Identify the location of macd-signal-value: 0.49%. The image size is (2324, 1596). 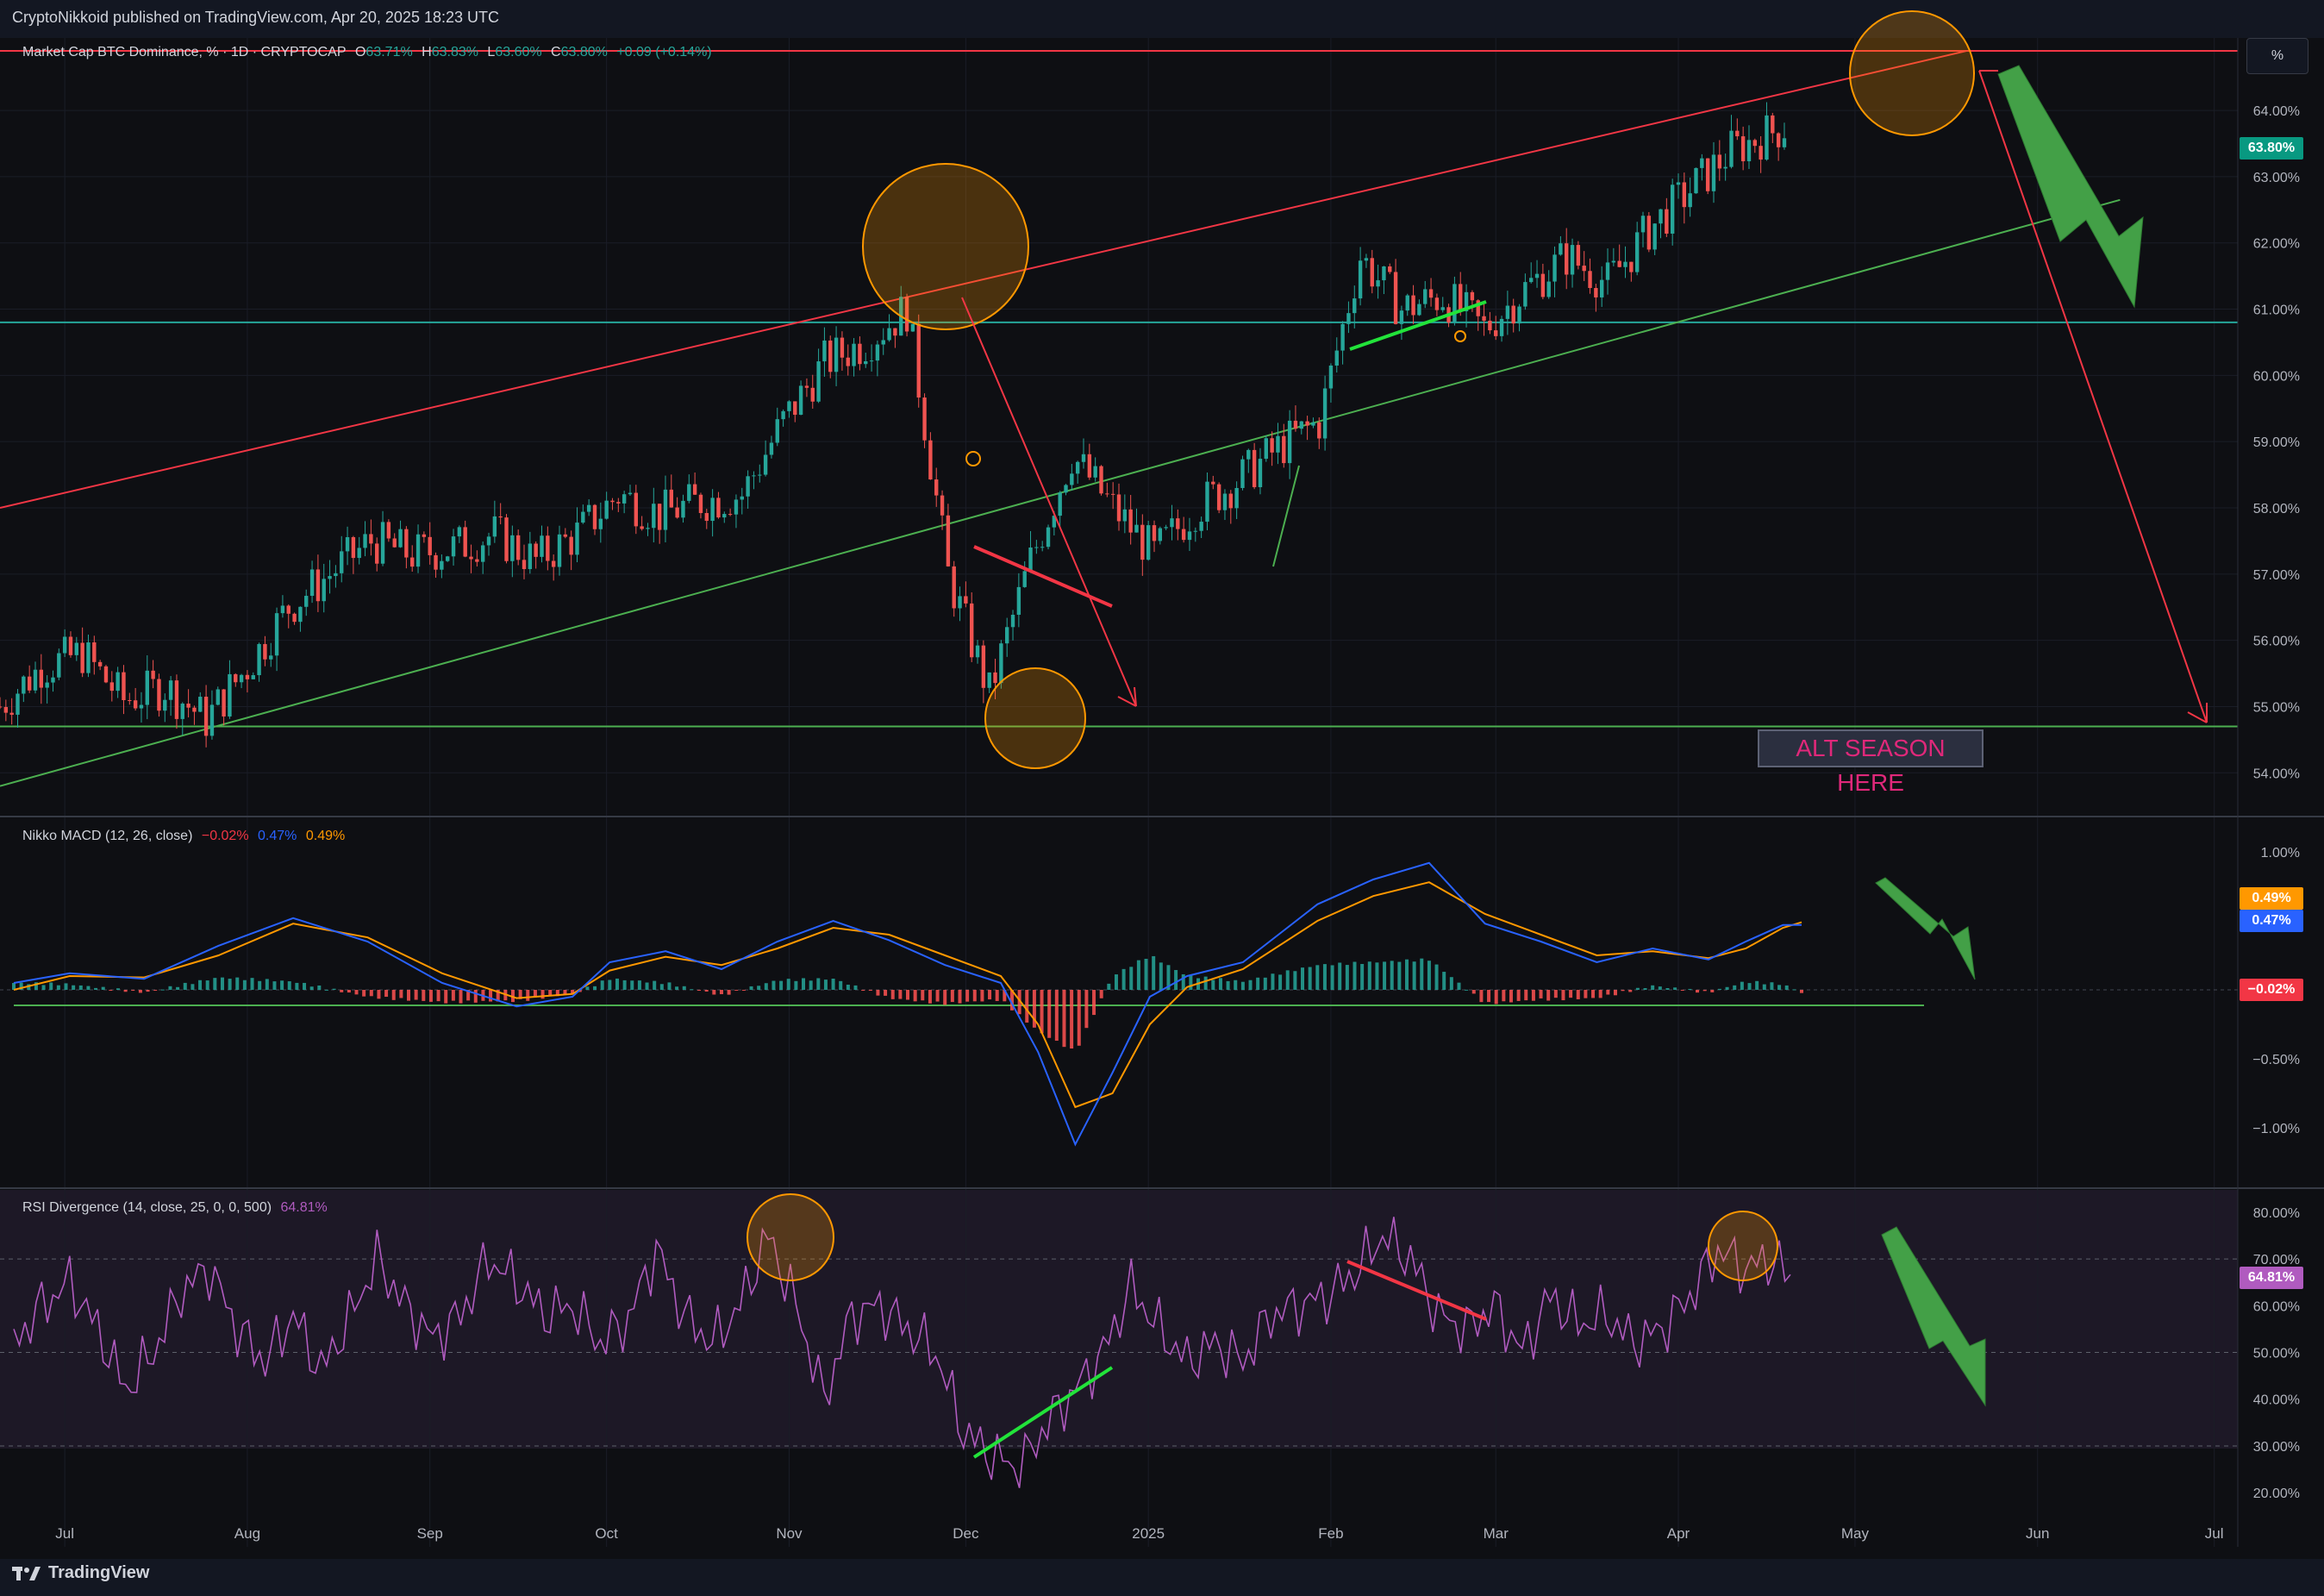
(325, 836).